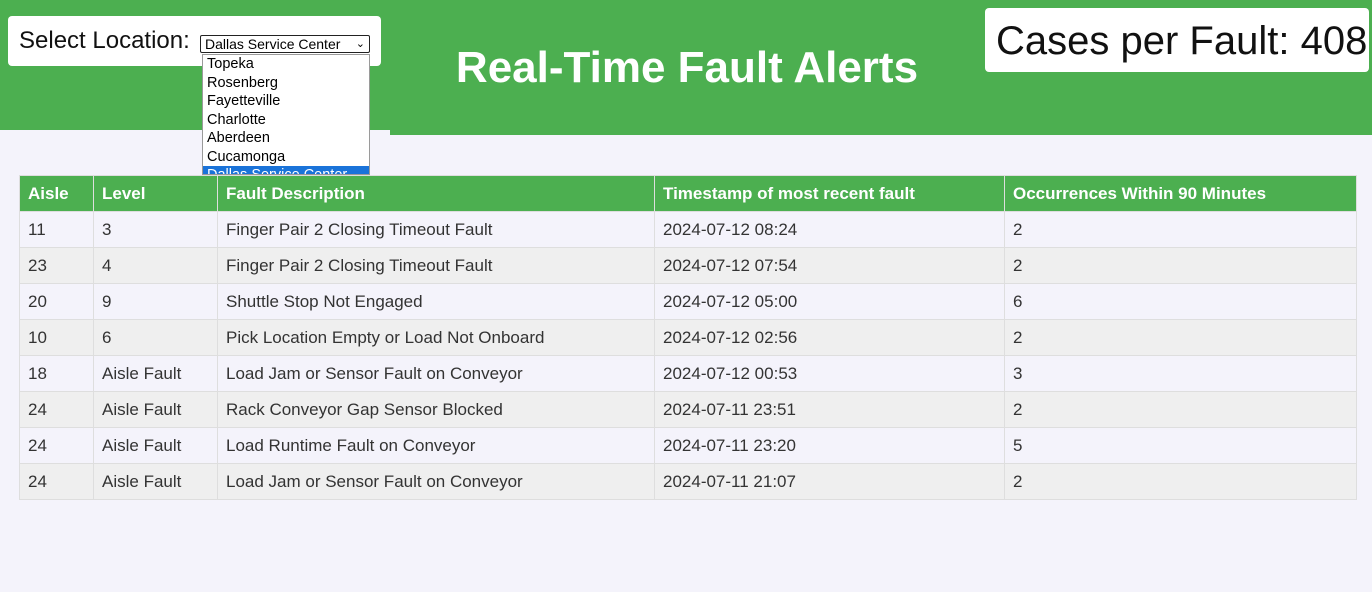 The image size is (1372, 592). I want to click on location-option-dallas-service-center: Dallas Service Center, so click(286, 170).